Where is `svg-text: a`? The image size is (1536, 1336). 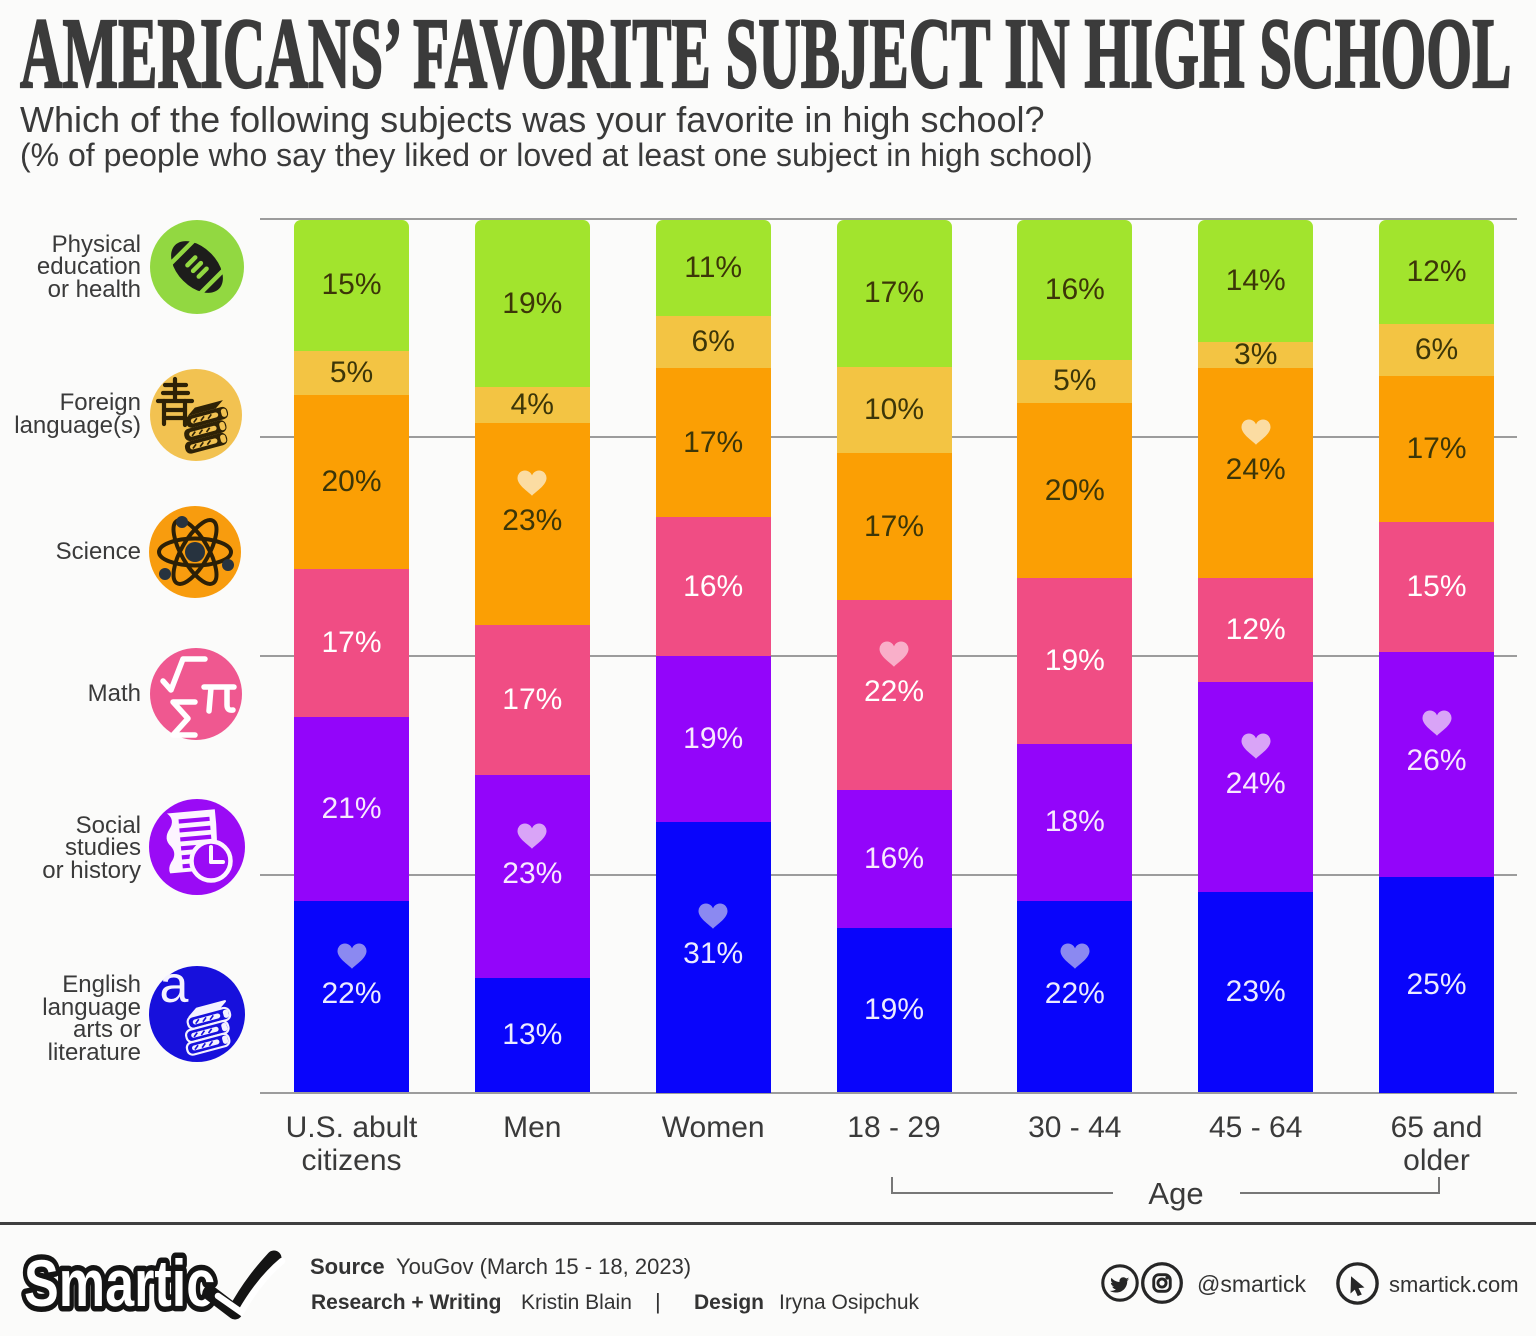 svg-text: a is located at coordinates (174, 990).